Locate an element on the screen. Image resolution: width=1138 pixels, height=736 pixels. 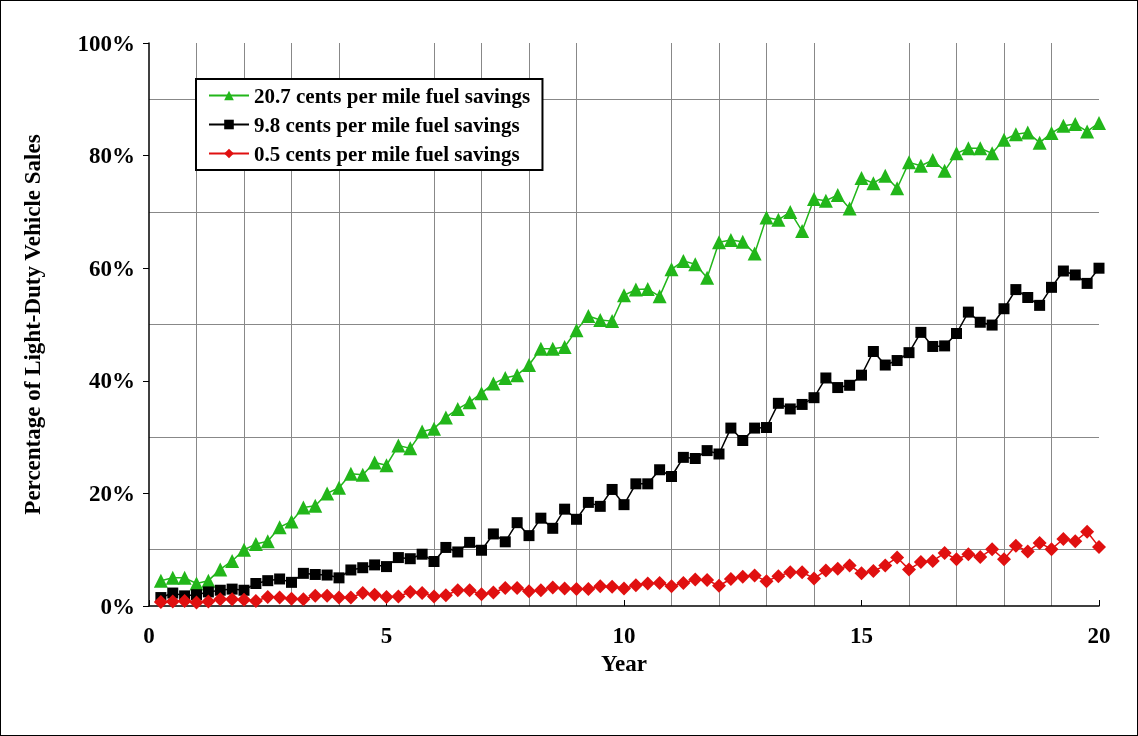
y-tick-label: 20% is located at coordinates (112, 493).